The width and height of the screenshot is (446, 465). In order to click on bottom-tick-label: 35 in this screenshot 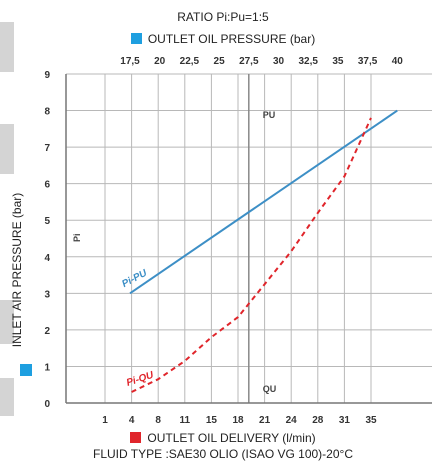, I will do `click(371, 420)`.